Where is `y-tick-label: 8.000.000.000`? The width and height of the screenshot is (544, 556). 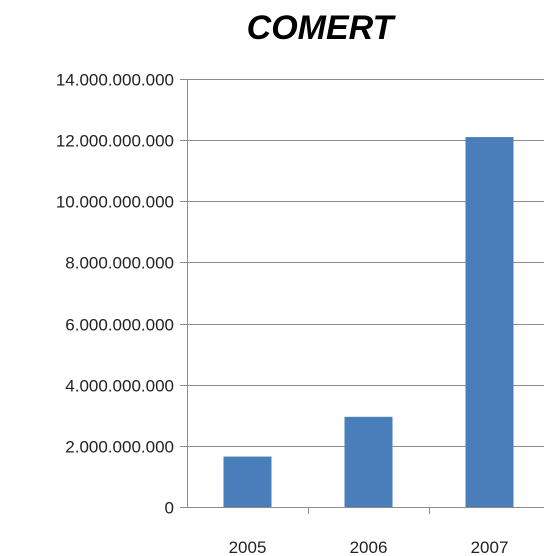 y-tick-label: 8.000.000.000 is located at coordinates (119, 263).